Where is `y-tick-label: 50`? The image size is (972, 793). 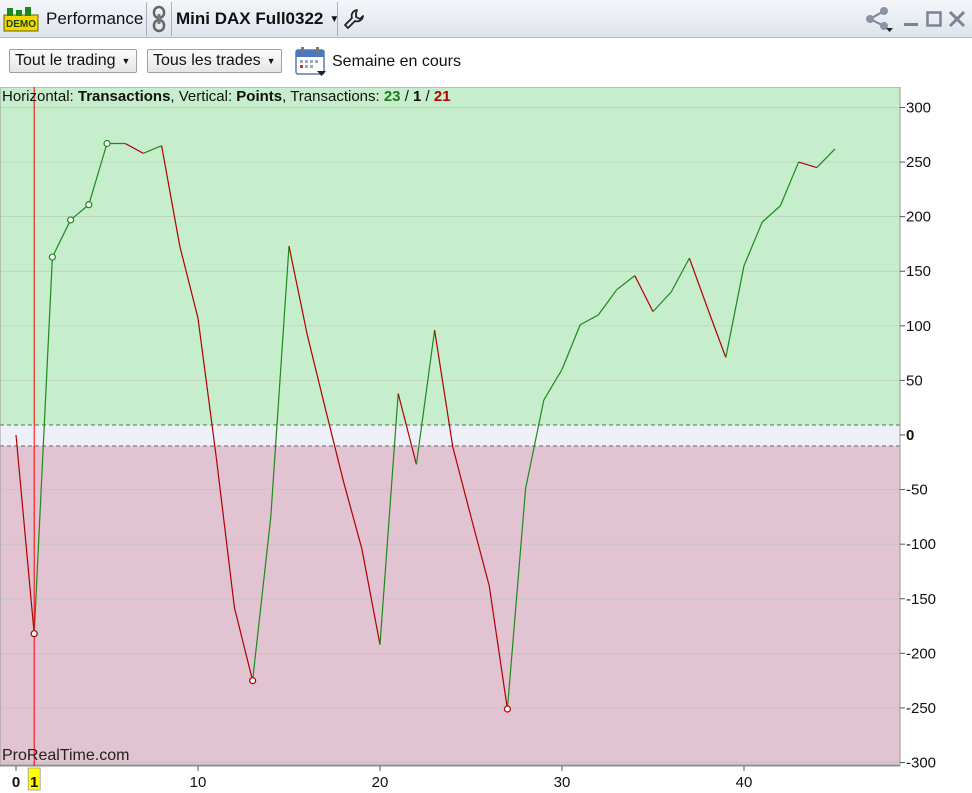 y-tick-label: 50 is located at coordinates (914, 380).